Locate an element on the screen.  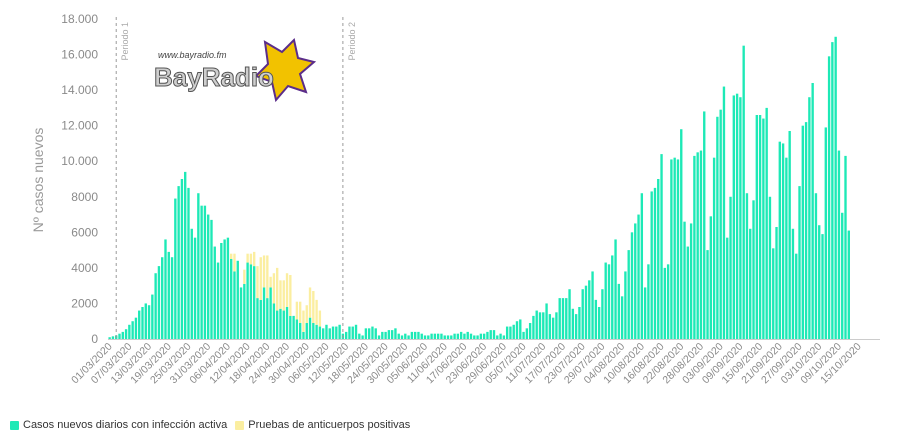
y-tick-label: 16.000 is located at coordinates (79, 55).